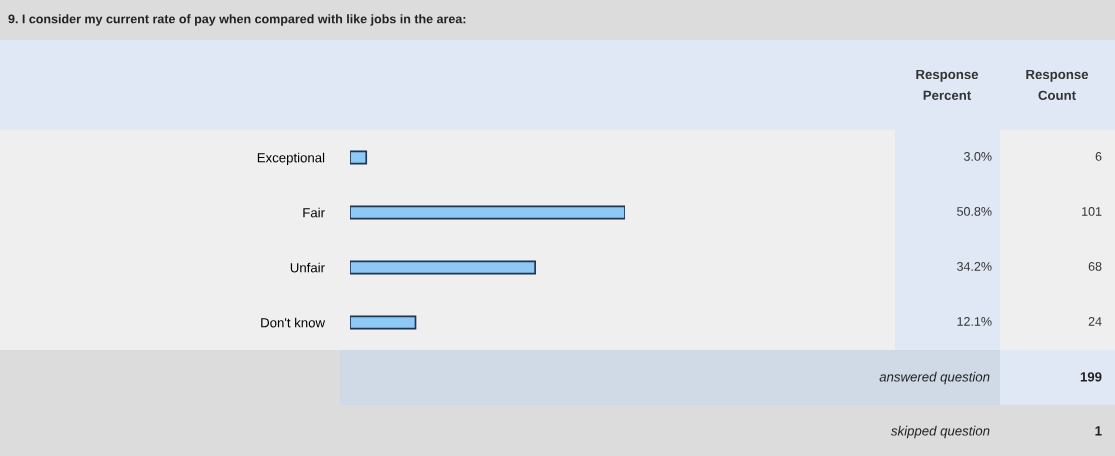  Describe the element at coordinates (974, 321) in the screenshot. I see `data-label: 12.1%` at that location.